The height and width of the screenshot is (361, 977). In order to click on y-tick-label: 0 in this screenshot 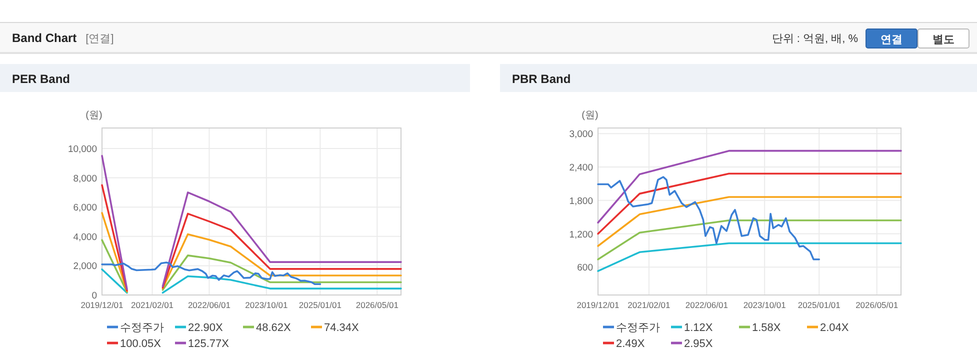, I will do `click(94, 296)`.